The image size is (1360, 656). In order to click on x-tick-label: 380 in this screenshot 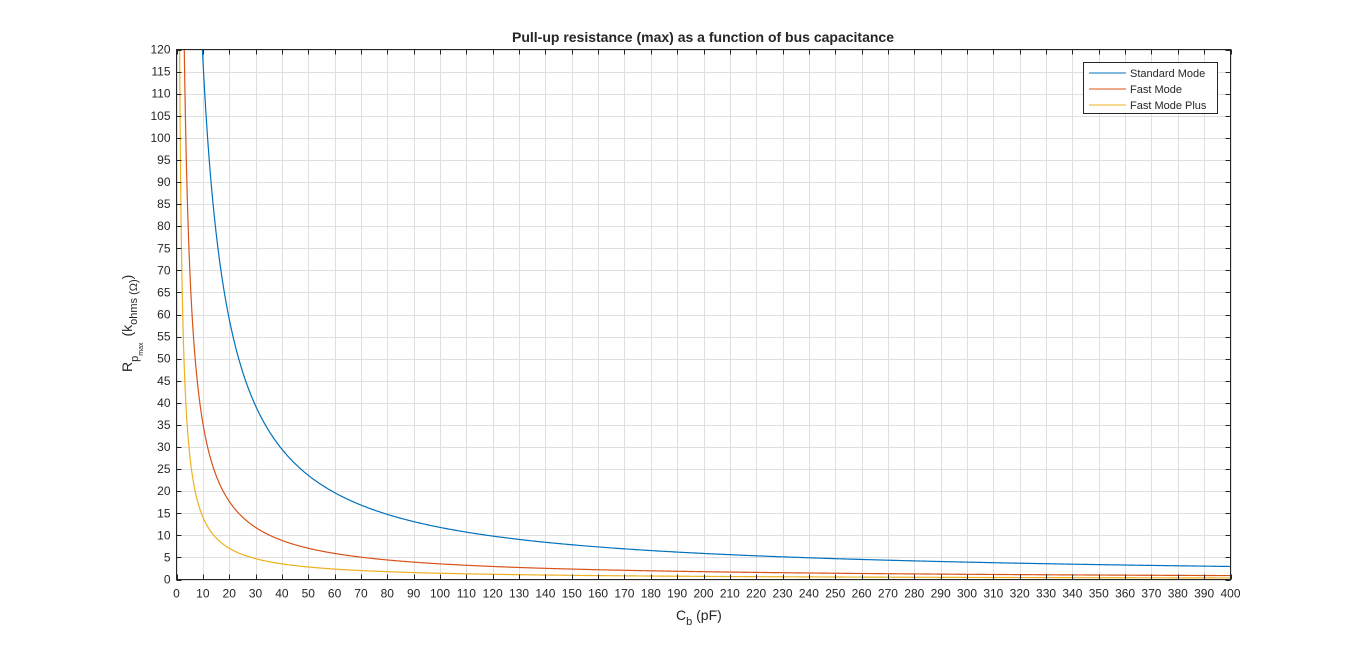, I will do `click(1178, 594)`.